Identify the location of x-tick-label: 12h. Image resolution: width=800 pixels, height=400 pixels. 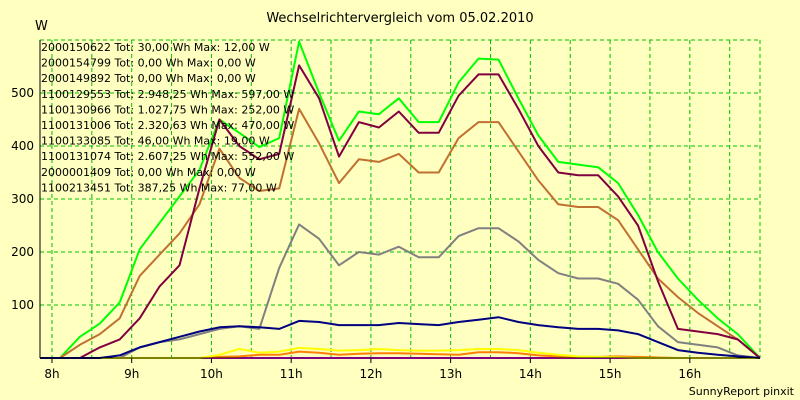
(370, 374).